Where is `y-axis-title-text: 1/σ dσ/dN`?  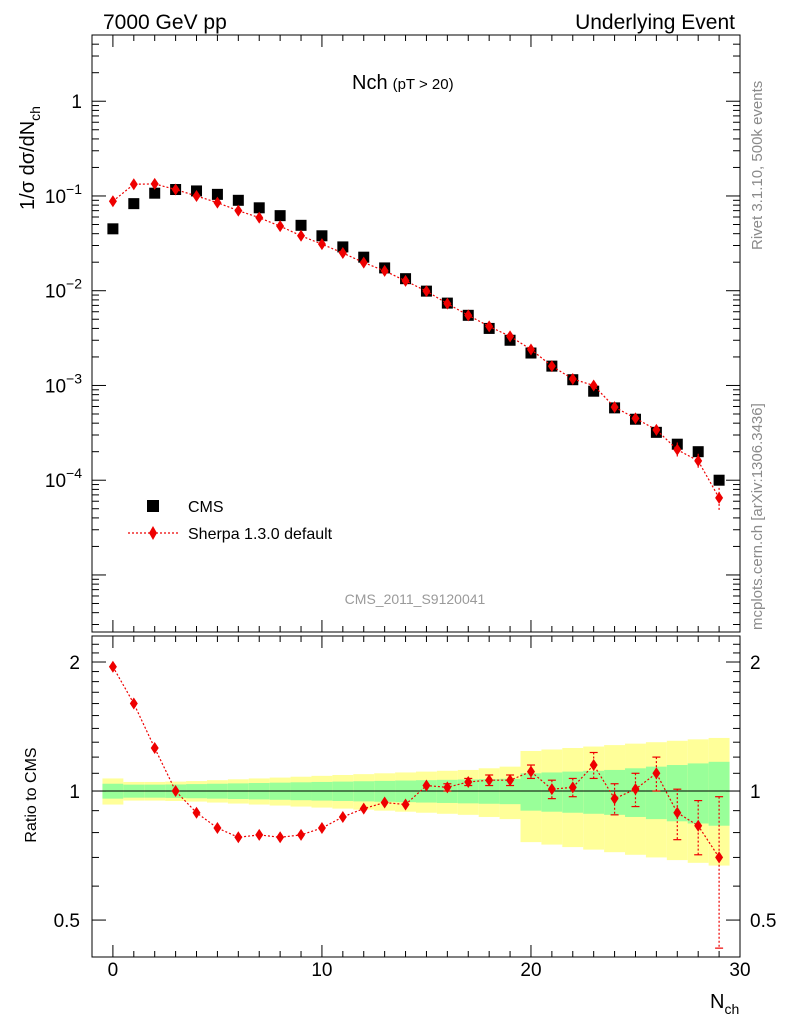
y-axis-title-text: 1/σ dσ/dN is located at coordinates (28, 165).